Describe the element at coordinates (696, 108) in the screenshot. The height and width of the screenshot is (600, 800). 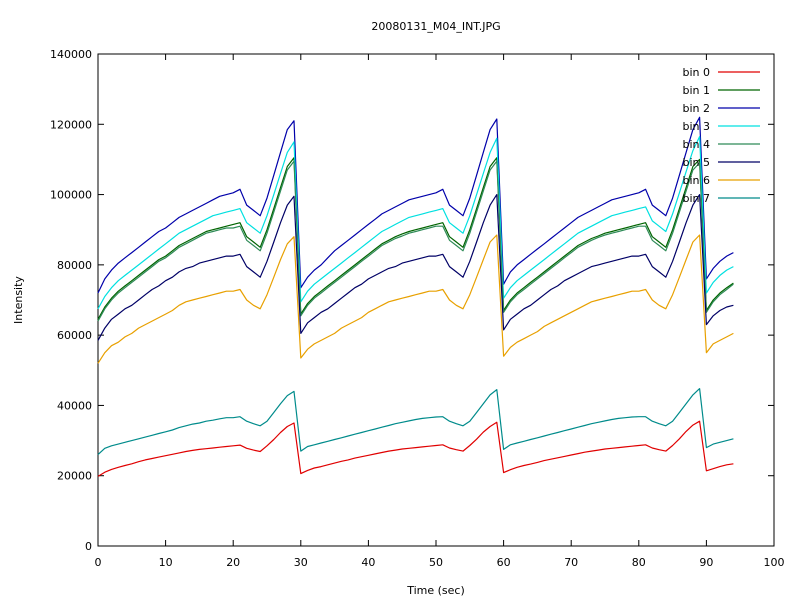
I see `legend-label: bin 2` at that location.